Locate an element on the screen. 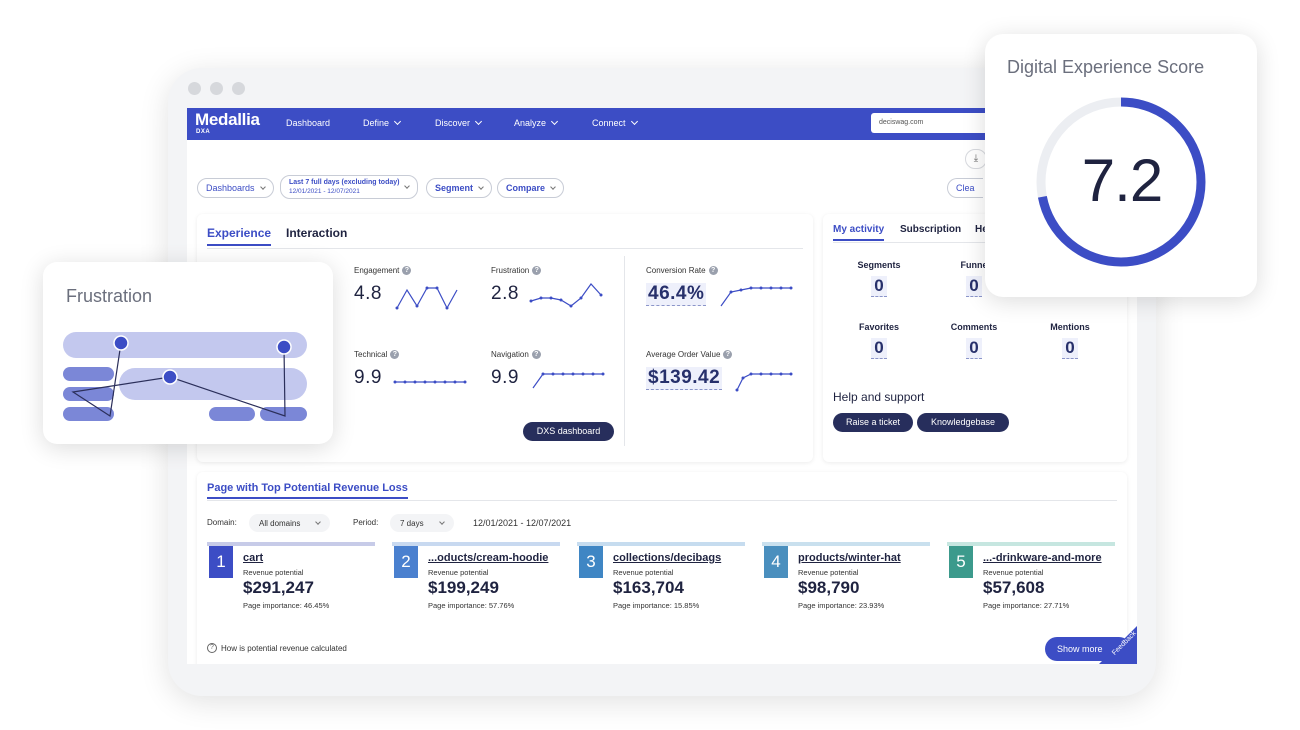  stat-mentions-label: Mentions is located at coordinates (1070, 327).